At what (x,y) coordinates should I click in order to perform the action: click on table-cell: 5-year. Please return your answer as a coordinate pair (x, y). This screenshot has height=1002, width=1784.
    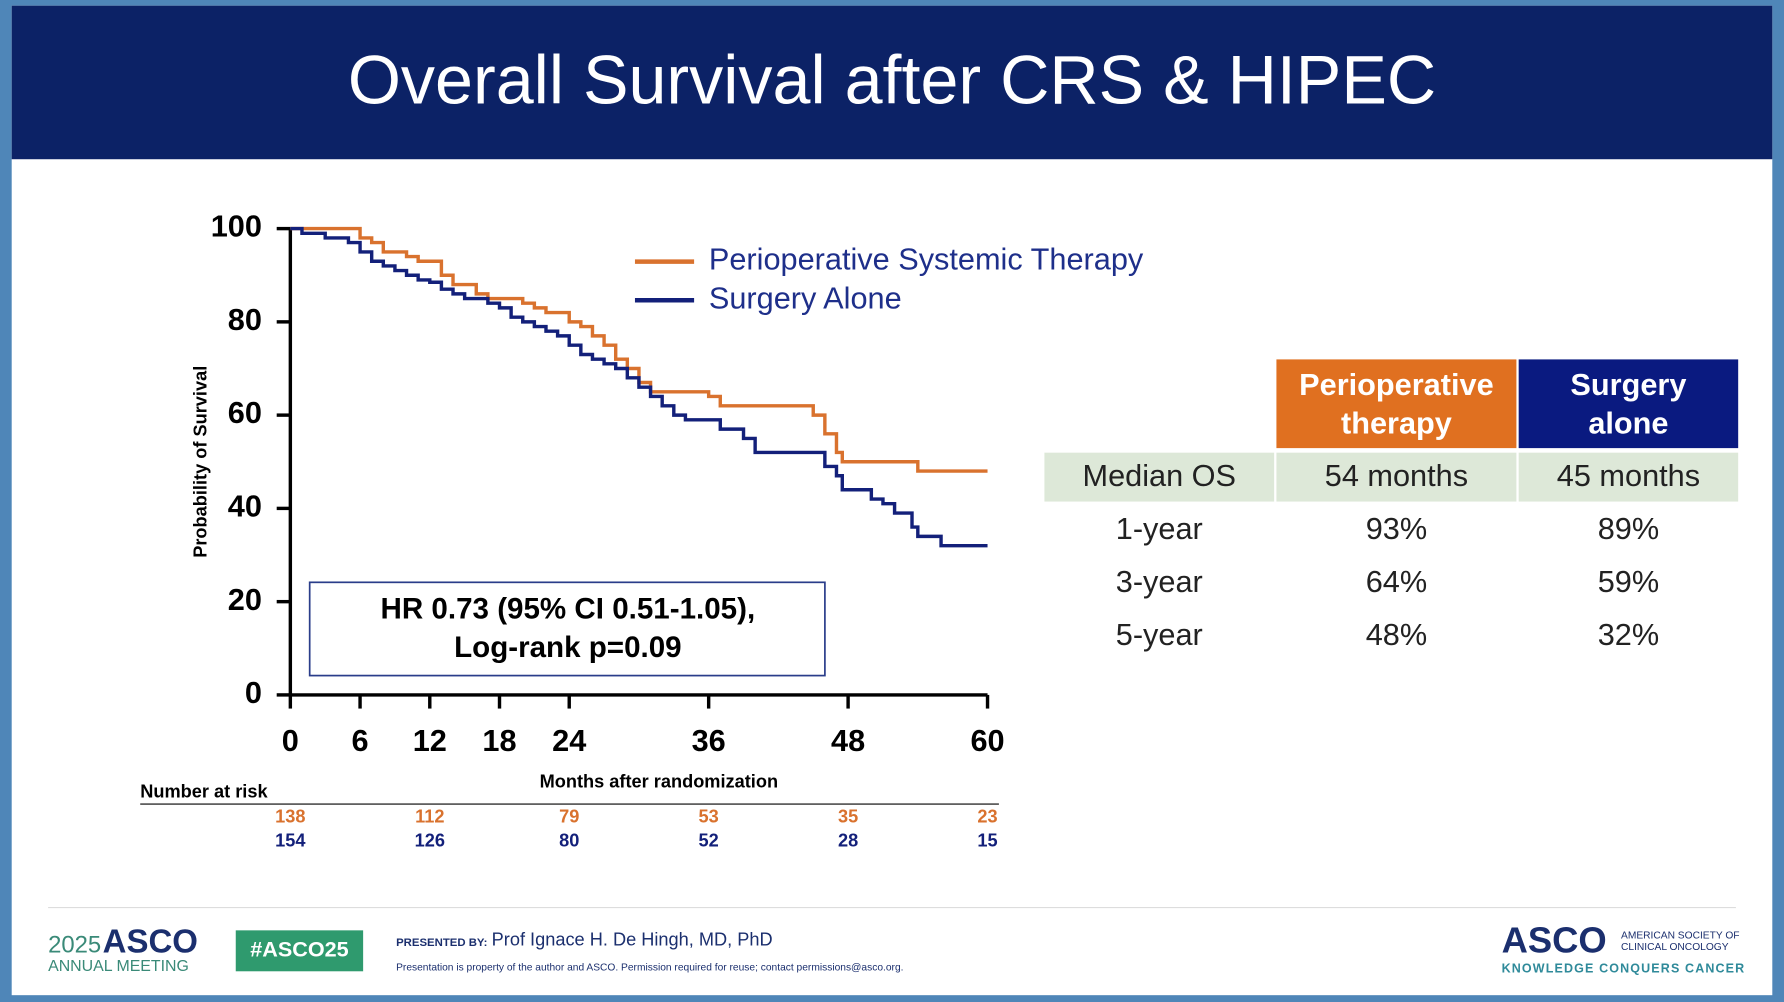
    Looking at the image, I should click on (1159, 634).